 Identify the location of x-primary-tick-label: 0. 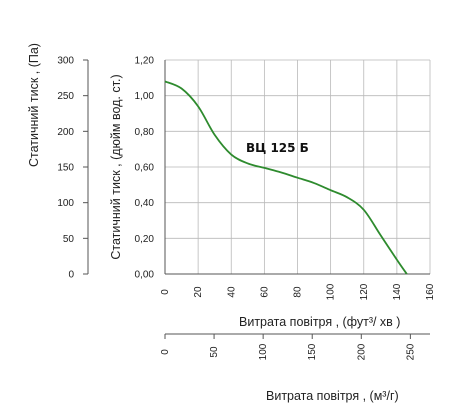
(165, 292).